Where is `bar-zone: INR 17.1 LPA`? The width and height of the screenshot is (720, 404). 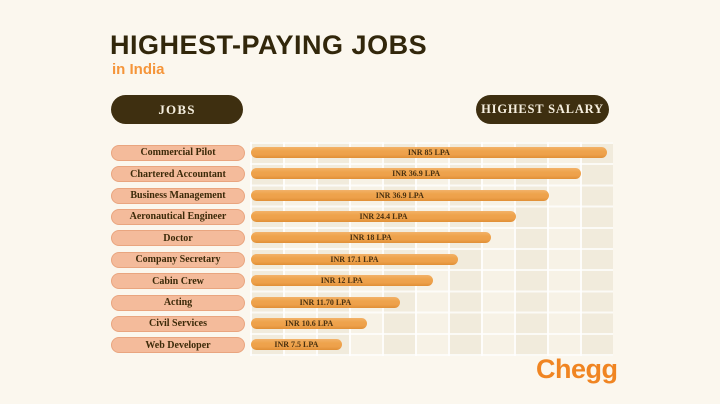 bar-zone: INR 17.1 LPA is located at coordinates (432, 259).